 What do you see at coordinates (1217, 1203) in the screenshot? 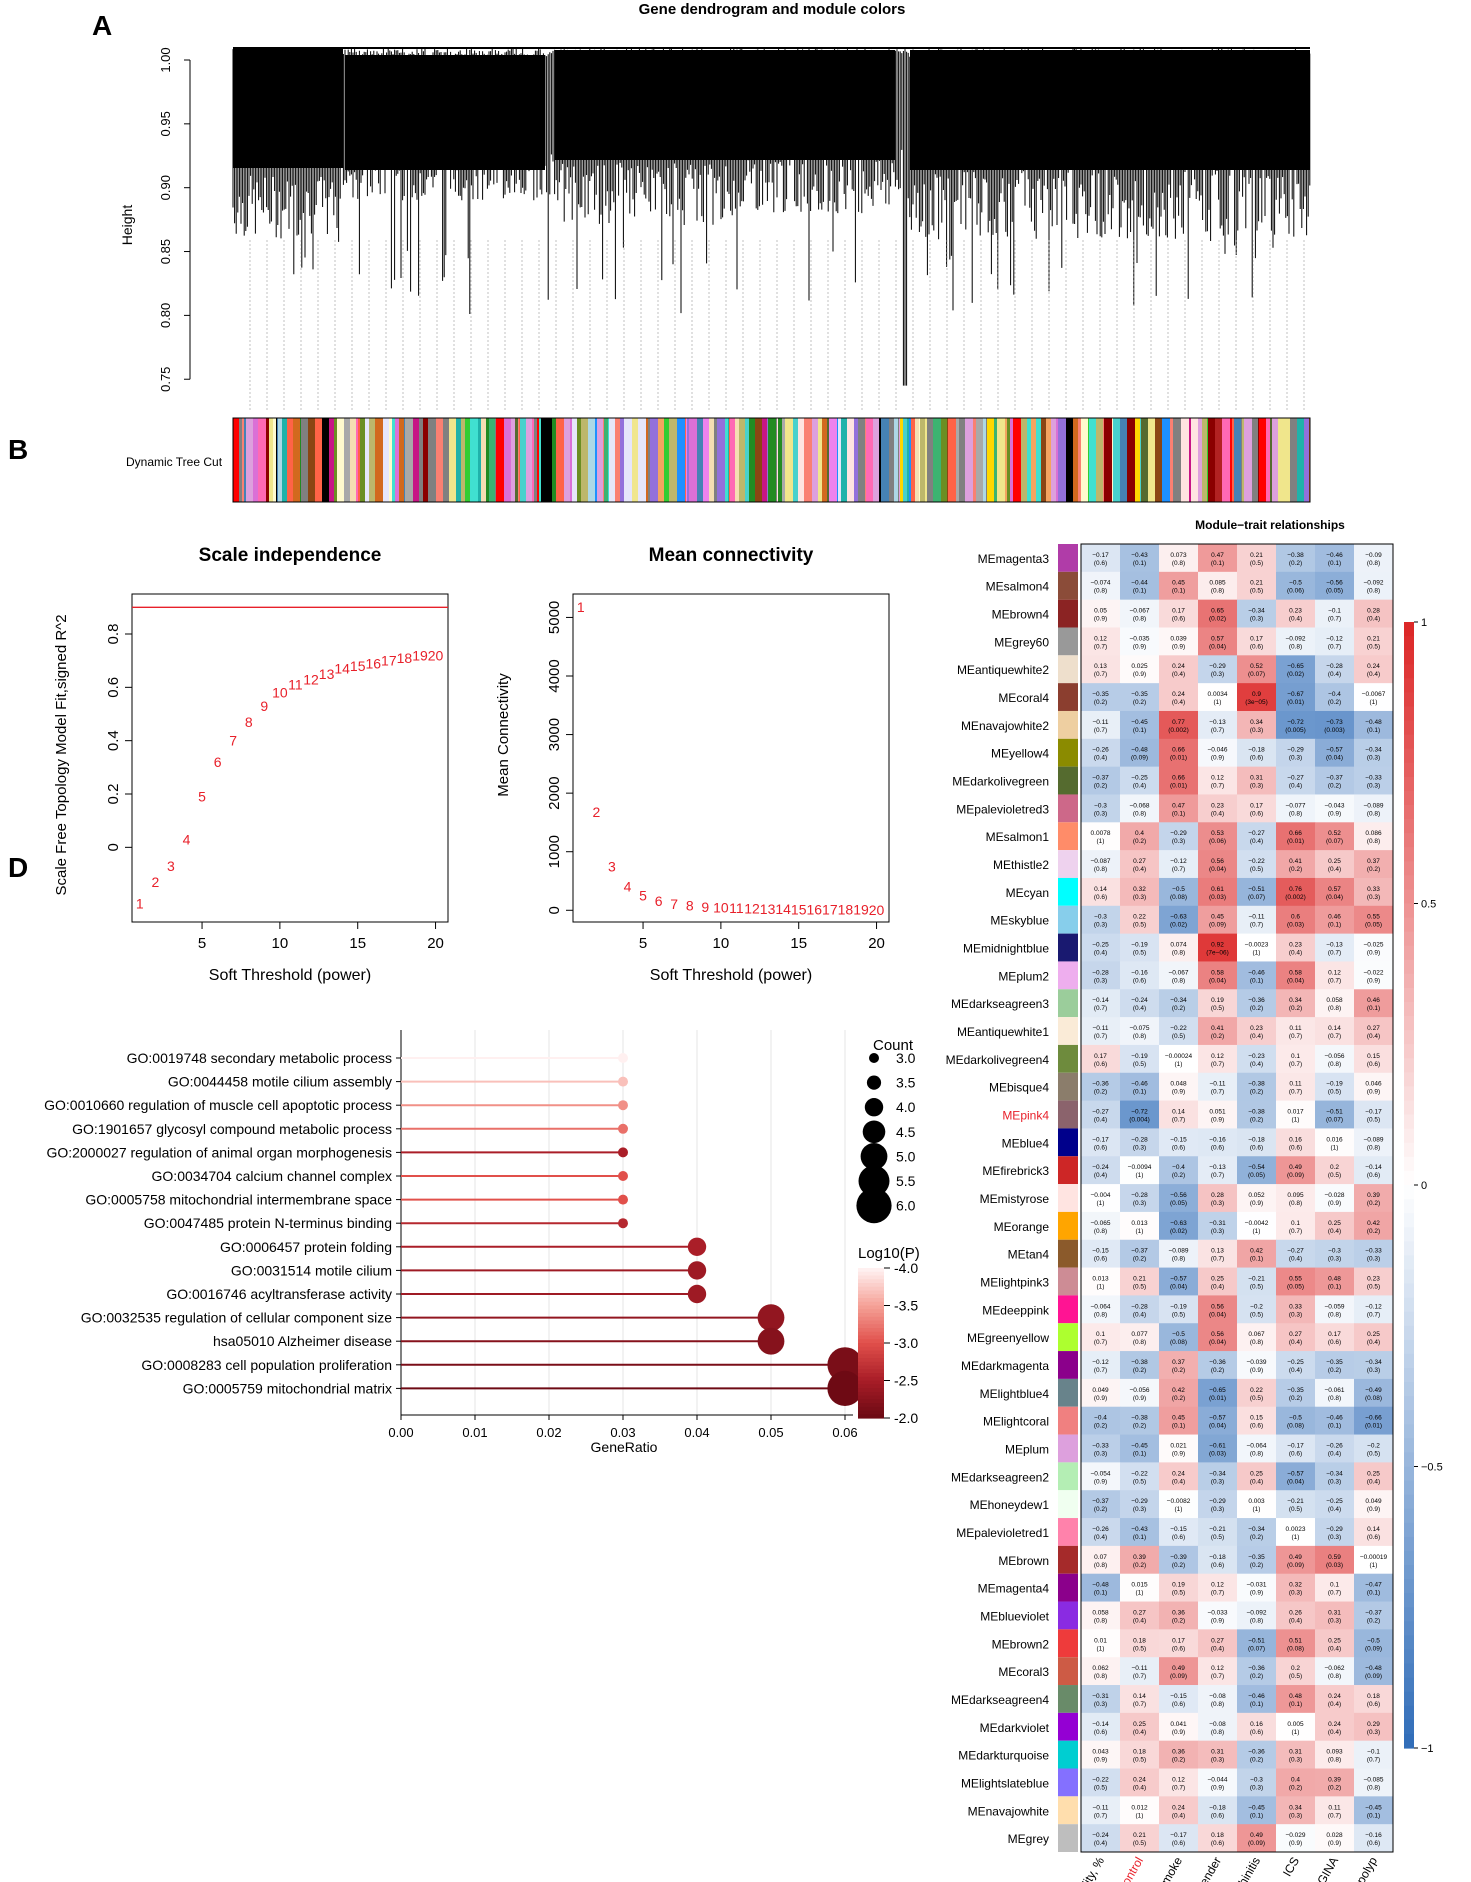
I see `heatmap-cell-pvalue: (0.3)` at bounding box center [1217, 1203].